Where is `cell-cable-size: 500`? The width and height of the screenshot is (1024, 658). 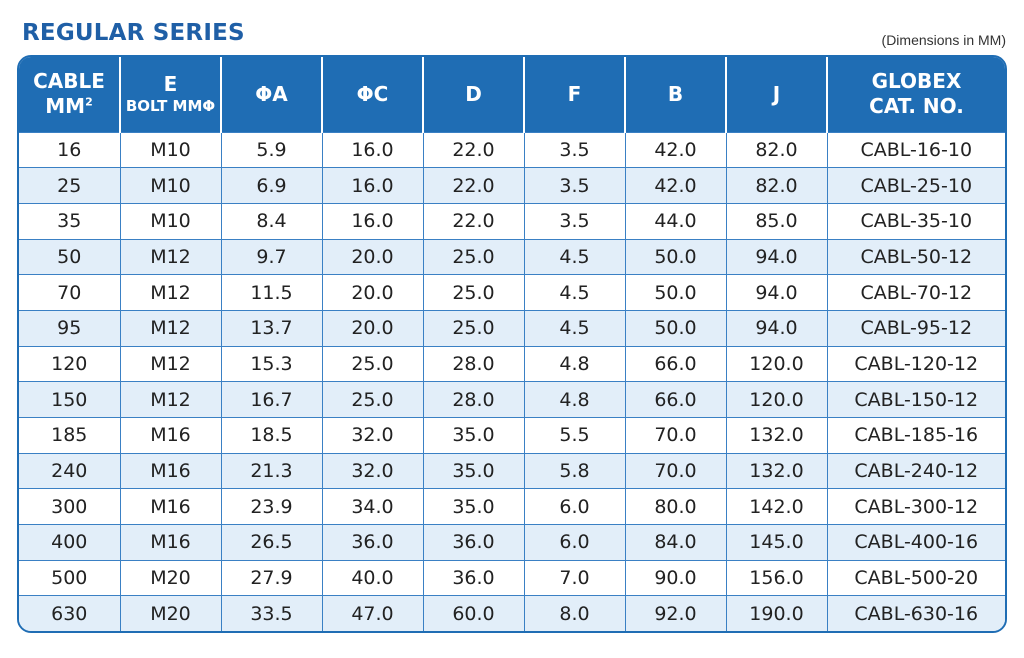
cell-cable-size: 500 is located at coordinates (70, 578).